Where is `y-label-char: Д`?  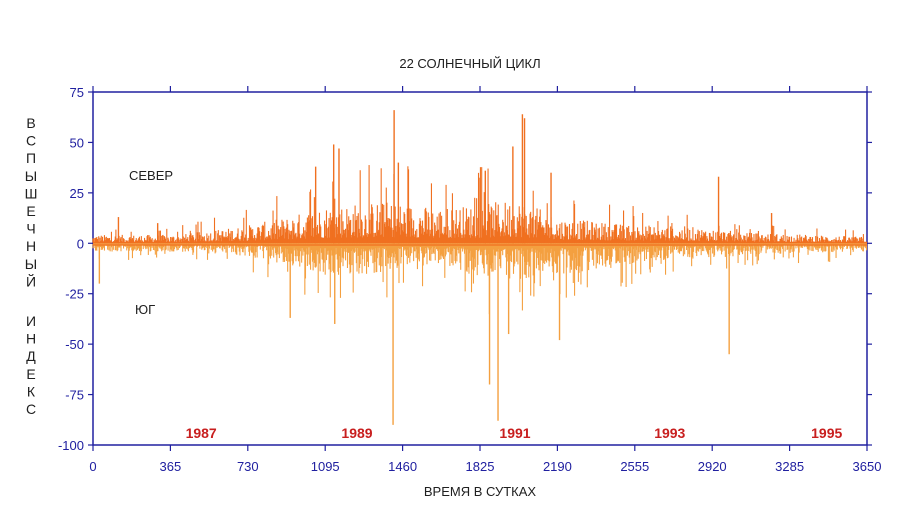
y-label-char: Д is located at coordinates (31, 356).